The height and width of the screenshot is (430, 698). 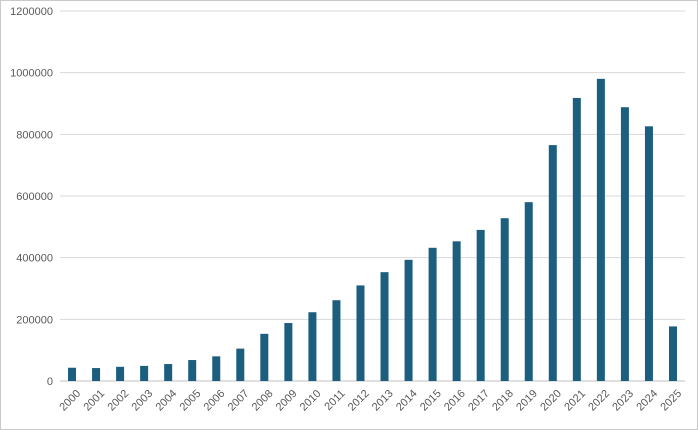 I want to click on x-tick-label: 2014, so click(x=407, y=401).